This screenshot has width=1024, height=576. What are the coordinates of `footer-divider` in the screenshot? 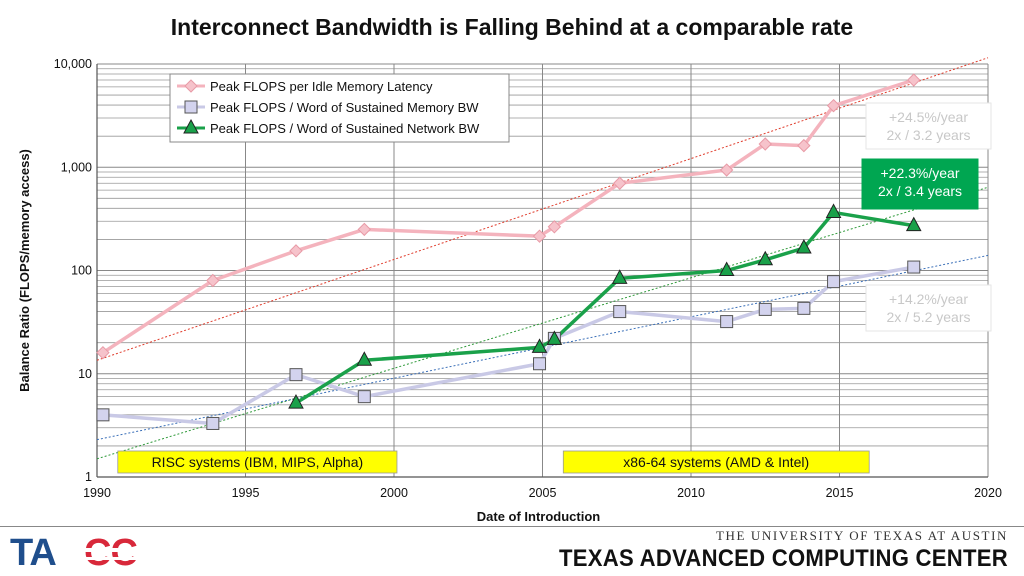 It's located at (512, 526).